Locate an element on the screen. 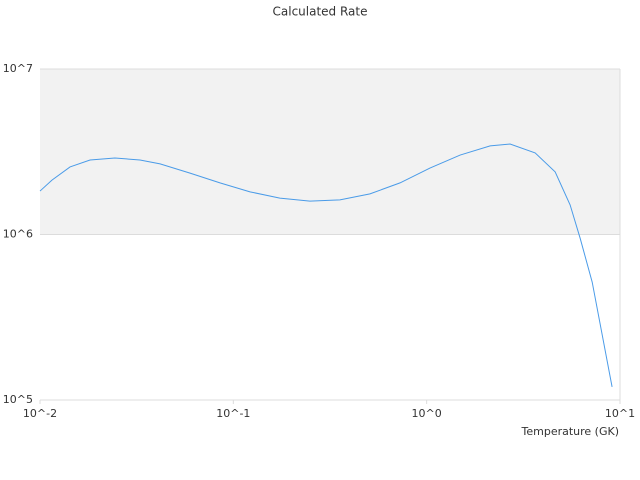 This screenshot has height=480, width=640. x-axis-label: Temperature (GK) is located at coordinates (570, 431).